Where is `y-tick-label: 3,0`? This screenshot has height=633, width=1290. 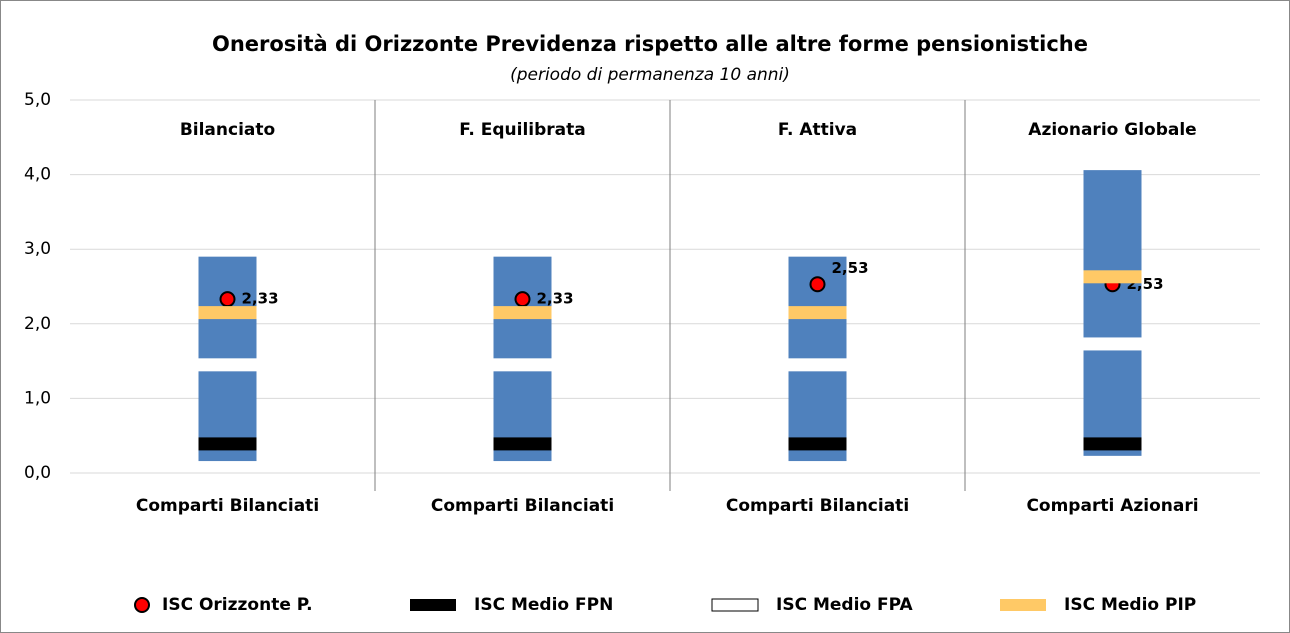 y-tick-label: 3,0 is located at coordinates (37, 249).